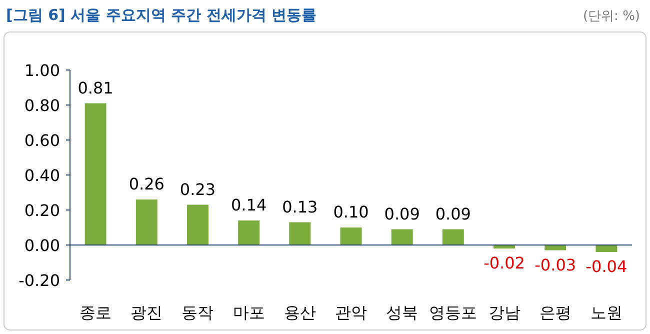 Image resolution: width=650 pixels, height=334 pixels. What do you see at coordinates (198, 189) in the screenshot?
I see `data-label: 0.23` at bounding box center [198, 189].